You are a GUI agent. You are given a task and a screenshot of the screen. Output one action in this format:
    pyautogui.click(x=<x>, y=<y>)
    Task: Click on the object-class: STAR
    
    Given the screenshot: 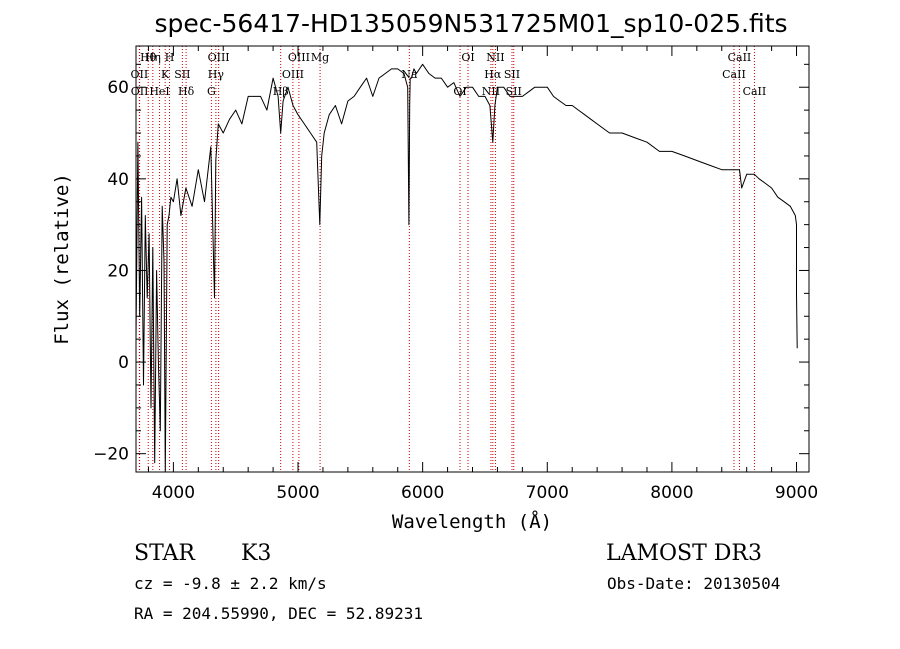 What is the action you would take?
    pyautogui.click(x=165, y=553)
    